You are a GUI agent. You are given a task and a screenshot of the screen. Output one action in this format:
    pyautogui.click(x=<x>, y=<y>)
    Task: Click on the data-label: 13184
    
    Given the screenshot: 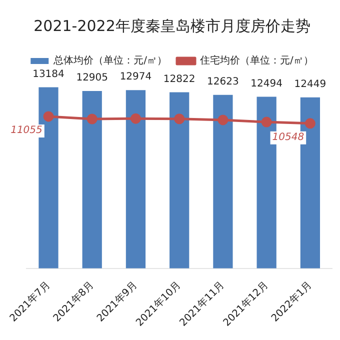 What is the action you would take?
    pyautogui.click(x=48, y=74)
    